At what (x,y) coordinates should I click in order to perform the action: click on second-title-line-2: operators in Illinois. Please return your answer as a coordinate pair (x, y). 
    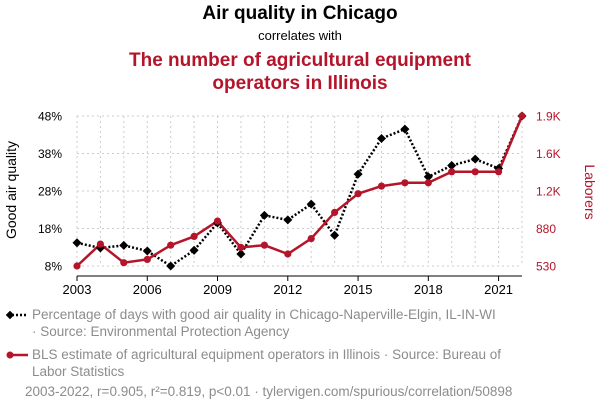
    Looking at the image, I should click on (300, 83).